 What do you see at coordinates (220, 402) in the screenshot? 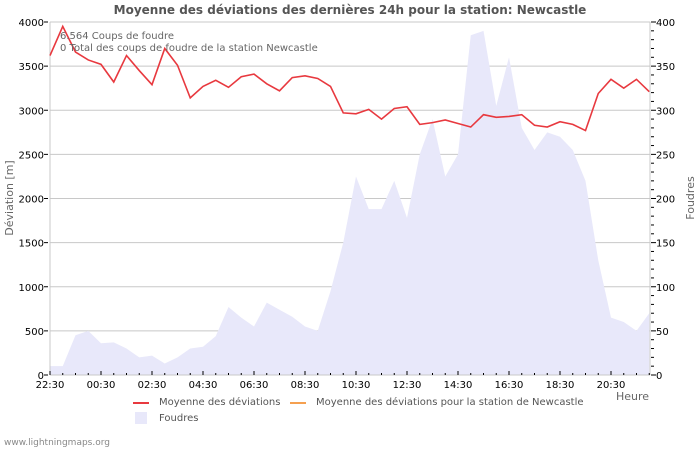
I see `legend-label: Moyenne des déviations` at bounding box center [220, 402].